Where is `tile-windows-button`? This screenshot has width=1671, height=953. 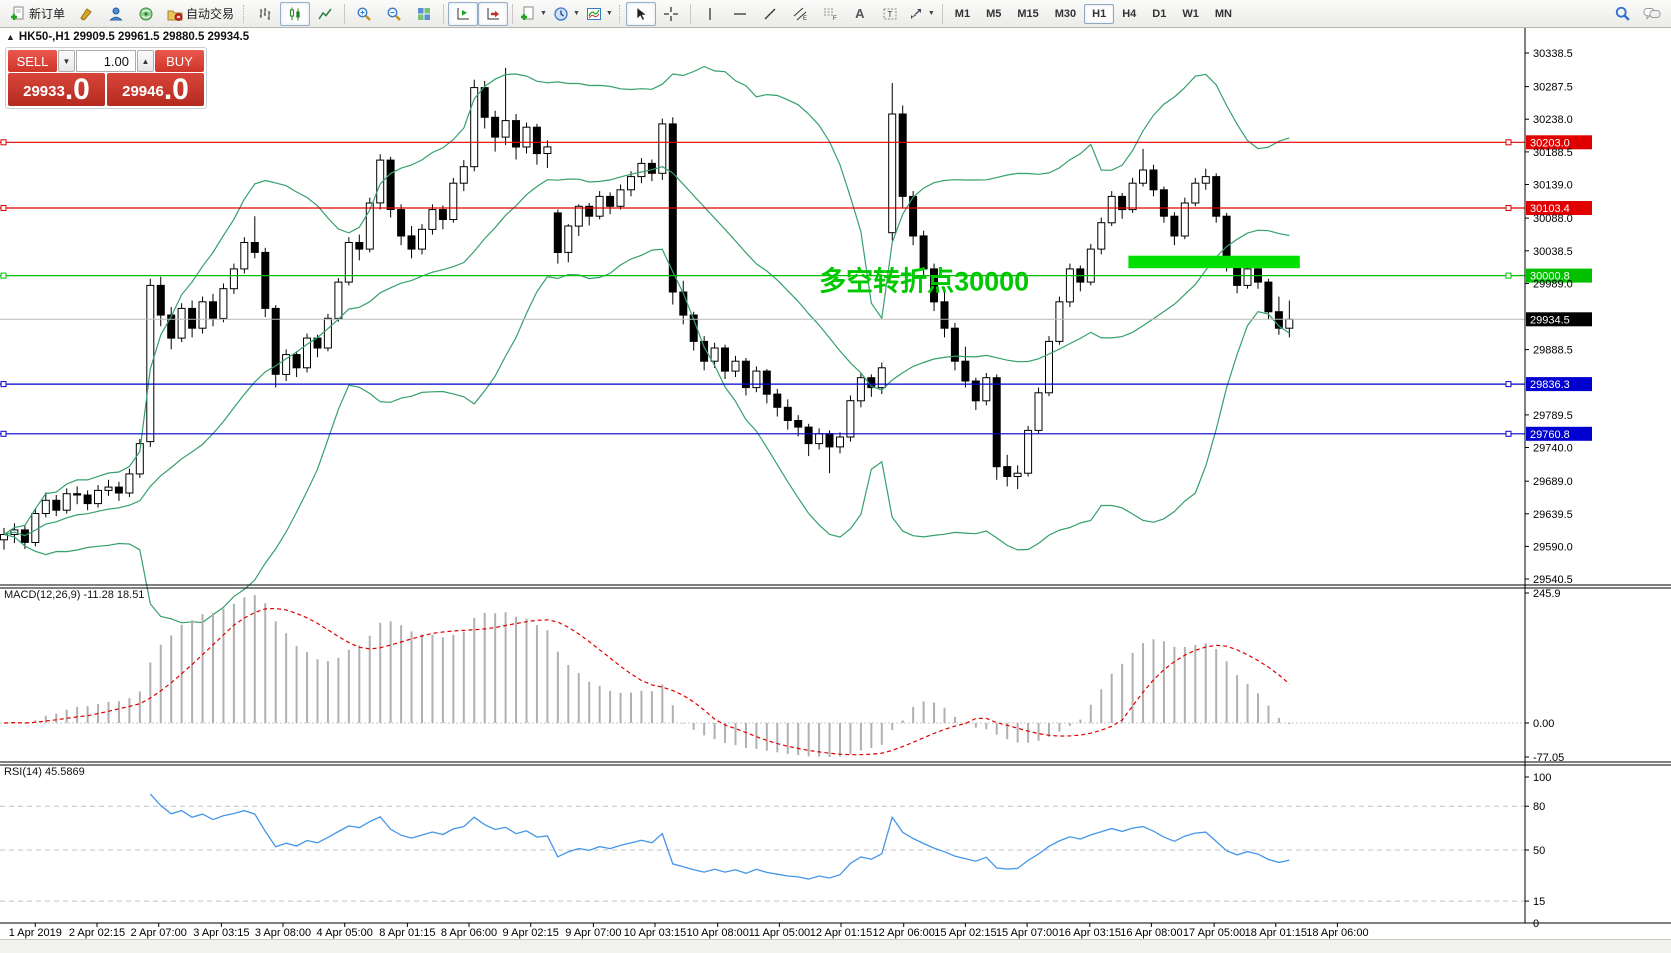 tile-windows-button is located at coordinates (424, 14).